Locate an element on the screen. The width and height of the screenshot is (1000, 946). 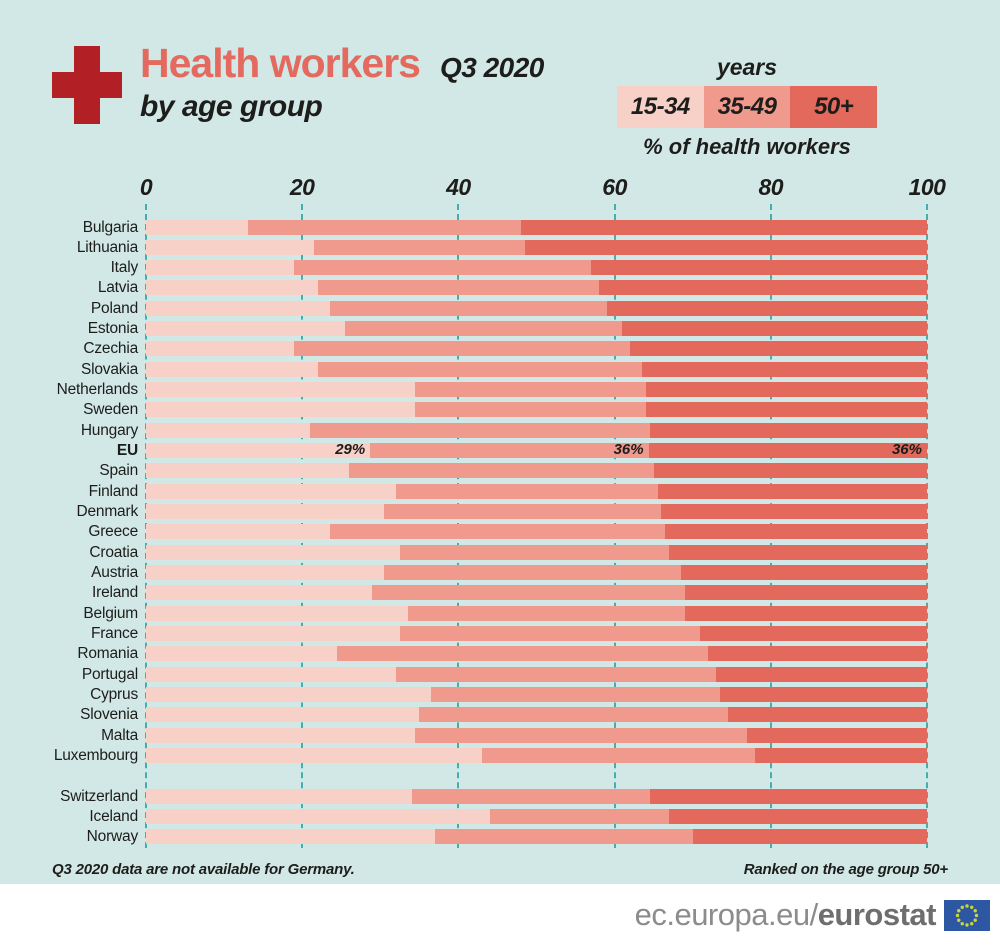
table-row: Slovakia is located at coordinates (500, 369).